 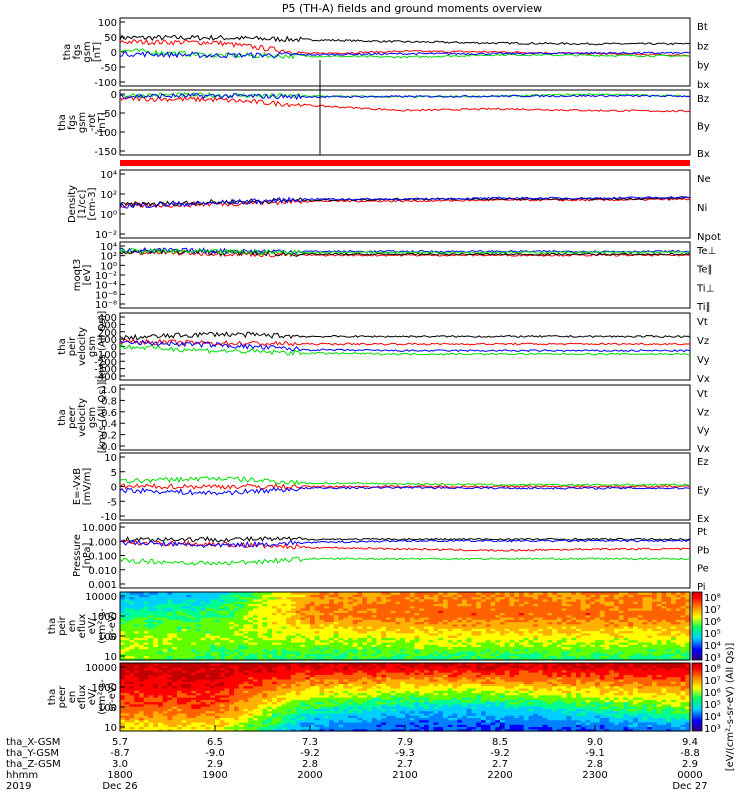 What do you see at coordinates (712, 634) in the screenshot?
I see `colorbar-tick-label: 10⁵` at bounding box center [712, 634].